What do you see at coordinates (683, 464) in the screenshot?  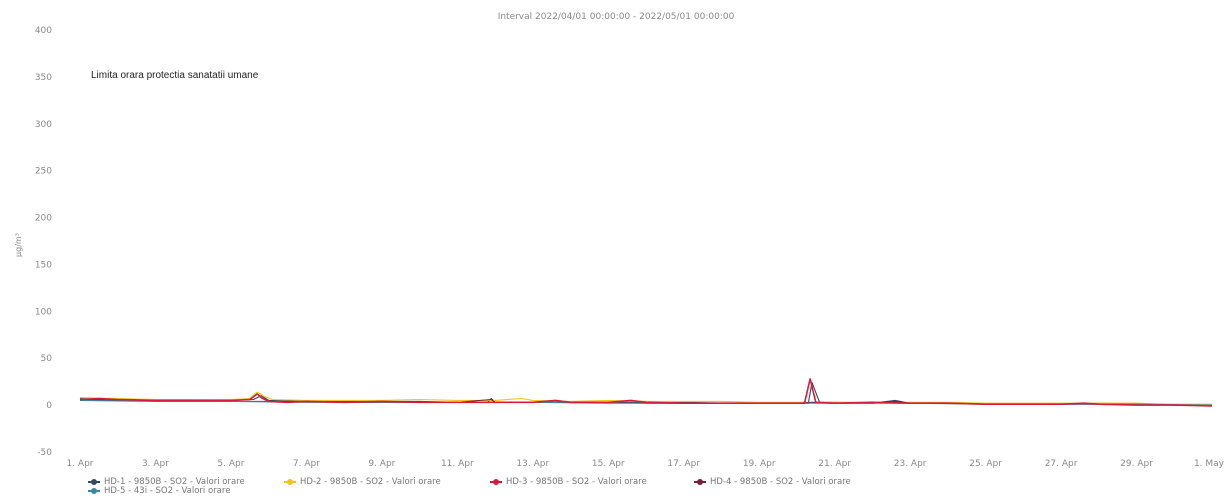 I see `x-tick-label: 17. Apr` at bounding box center [683, 464].